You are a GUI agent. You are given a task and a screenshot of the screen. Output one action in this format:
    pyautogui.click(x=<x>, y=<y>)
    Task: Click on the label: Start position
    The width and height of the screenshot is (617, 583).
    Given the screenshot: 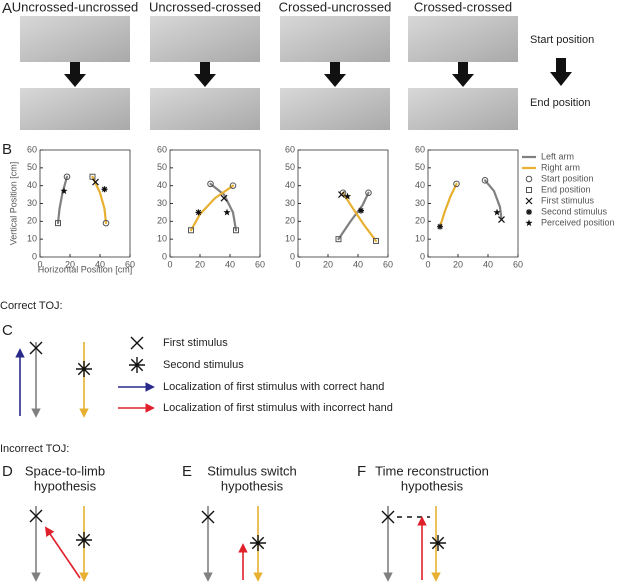 What is the action you would take?
    pyautogui.click(x=562, y=40)
    